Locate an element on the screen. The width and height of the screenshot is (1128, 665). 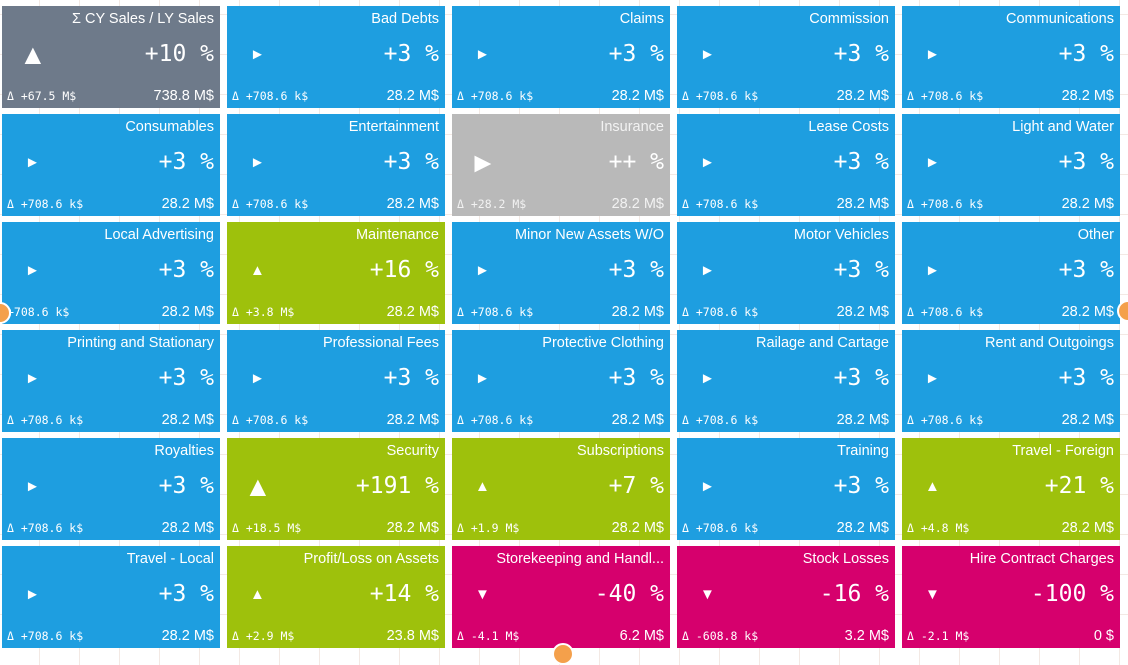
kpi-tile-title: Training is located at coordinates (863, 451).